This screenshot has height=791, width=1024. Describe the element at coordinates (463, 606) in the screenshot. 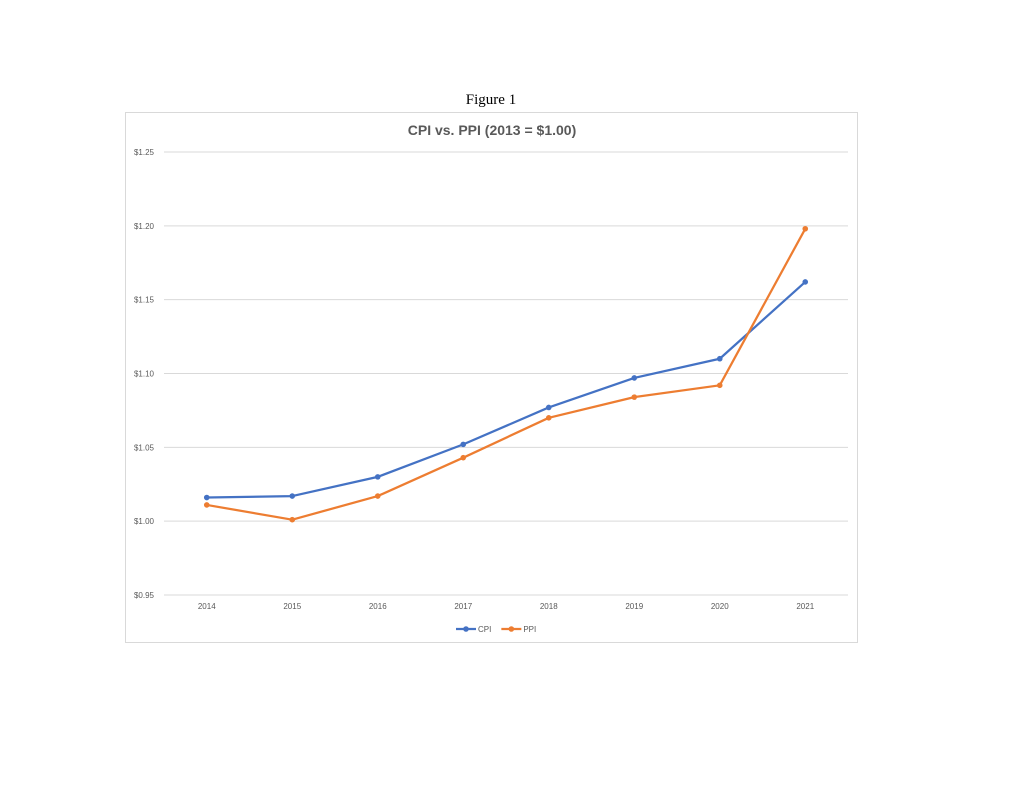

I see `x-tick-label: 2017` at that location.